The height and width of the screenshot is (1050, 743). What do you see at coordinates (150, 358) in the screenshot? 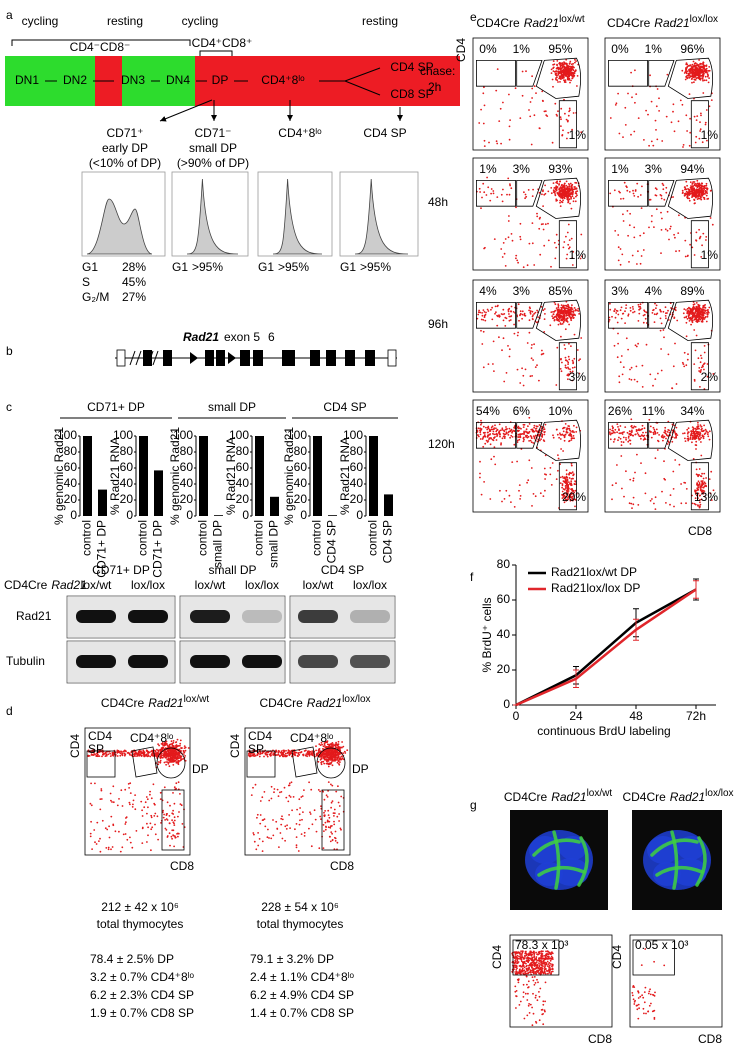
I see `break-mark` at bounding box center [150, 358].